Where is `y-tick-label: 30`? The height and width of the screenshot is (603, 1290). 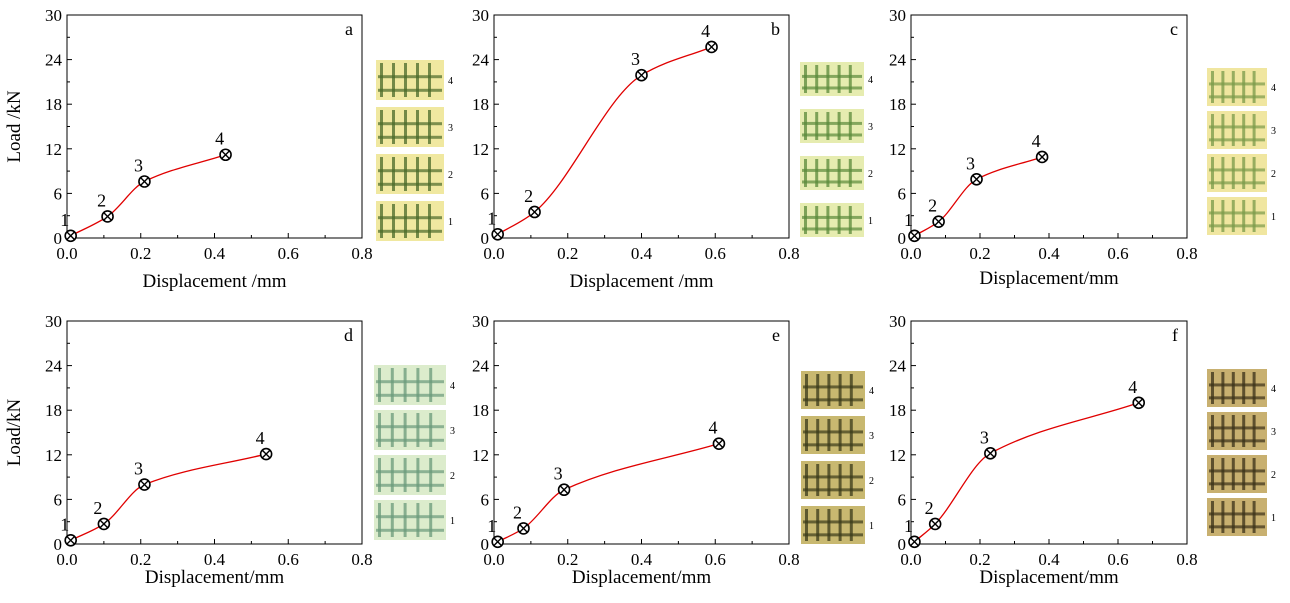 y-tick-label: 30 is located at coordinates (480, 15).